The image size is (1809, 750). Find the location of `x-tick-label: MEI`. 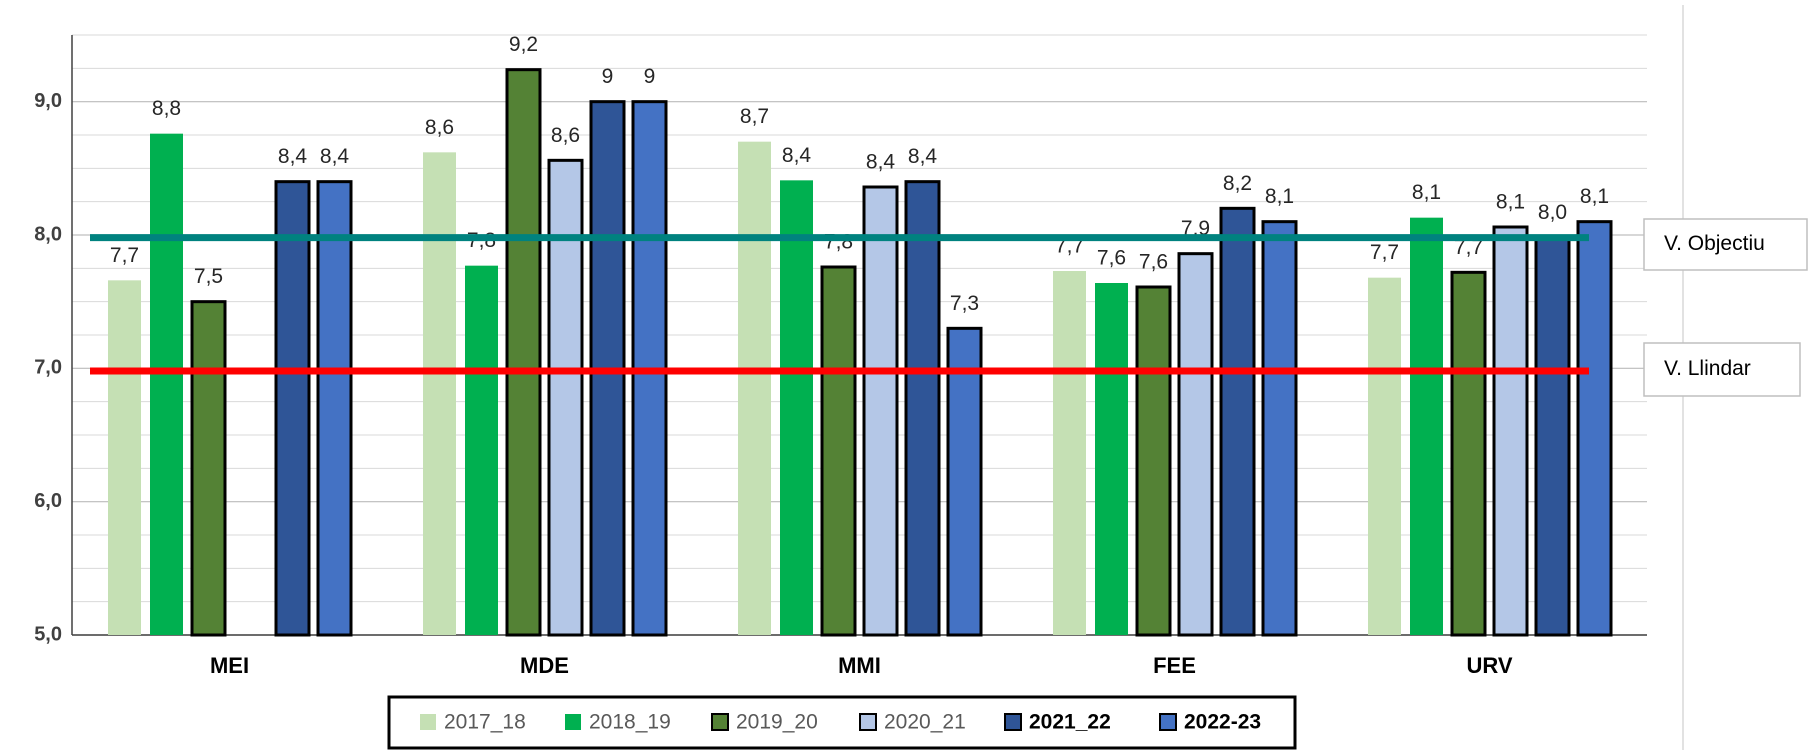

x-tick-label: MEI is located at coordinates (229, 665).